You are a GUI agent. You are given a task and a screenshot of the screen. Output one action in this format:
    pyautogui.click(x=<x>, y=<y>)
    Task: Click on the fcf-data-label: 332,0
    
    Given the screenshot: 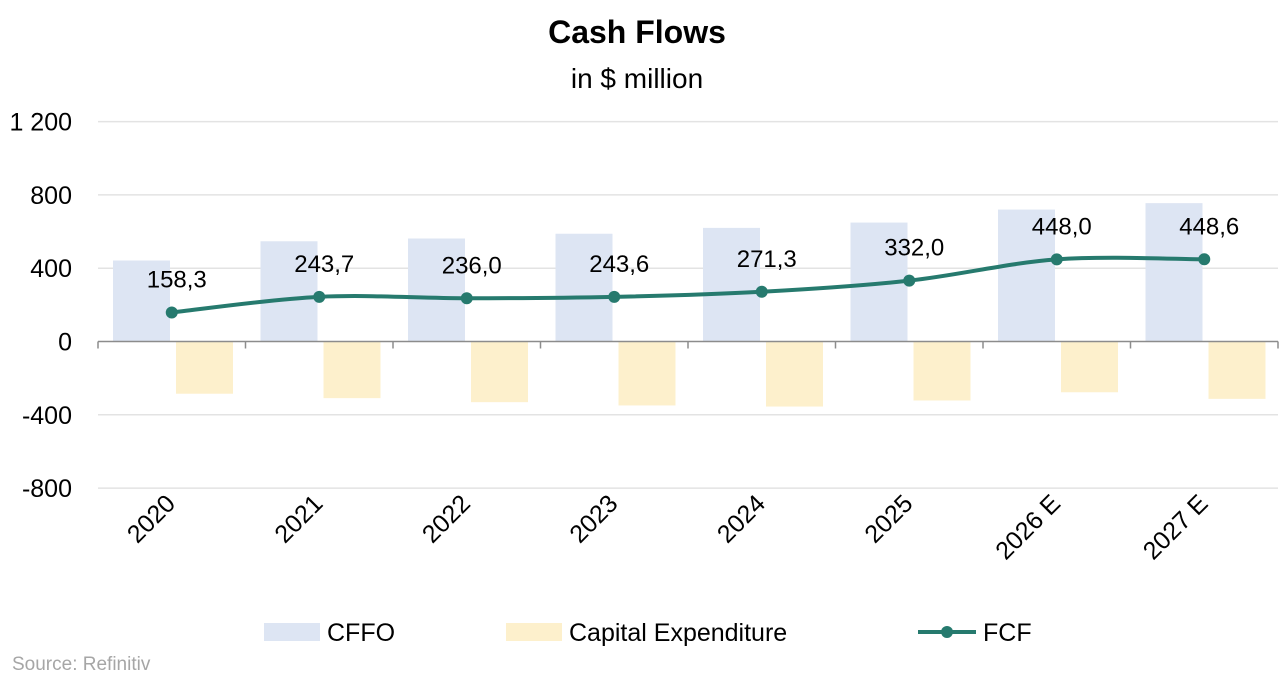 What is the action you would take?
    pyautogui.click(x=914, y=248)
    